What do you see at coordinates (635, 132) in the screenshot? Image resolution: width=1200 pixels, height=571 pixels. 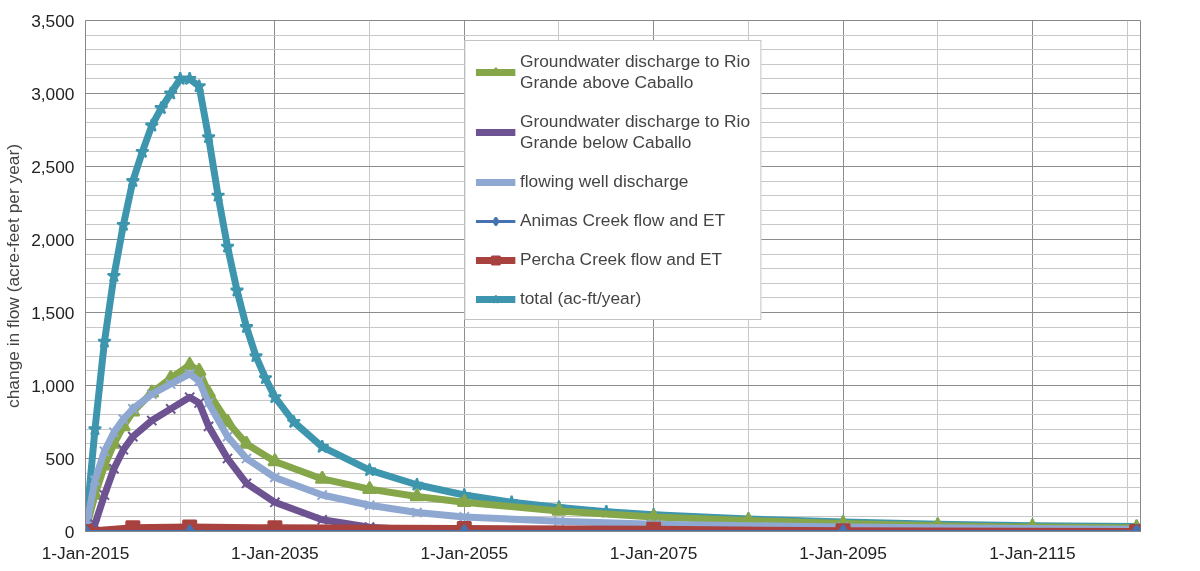 I see `legend-label: Groundwater discharge to Rio Grande below Caballo` at bounding box center [635, 132].